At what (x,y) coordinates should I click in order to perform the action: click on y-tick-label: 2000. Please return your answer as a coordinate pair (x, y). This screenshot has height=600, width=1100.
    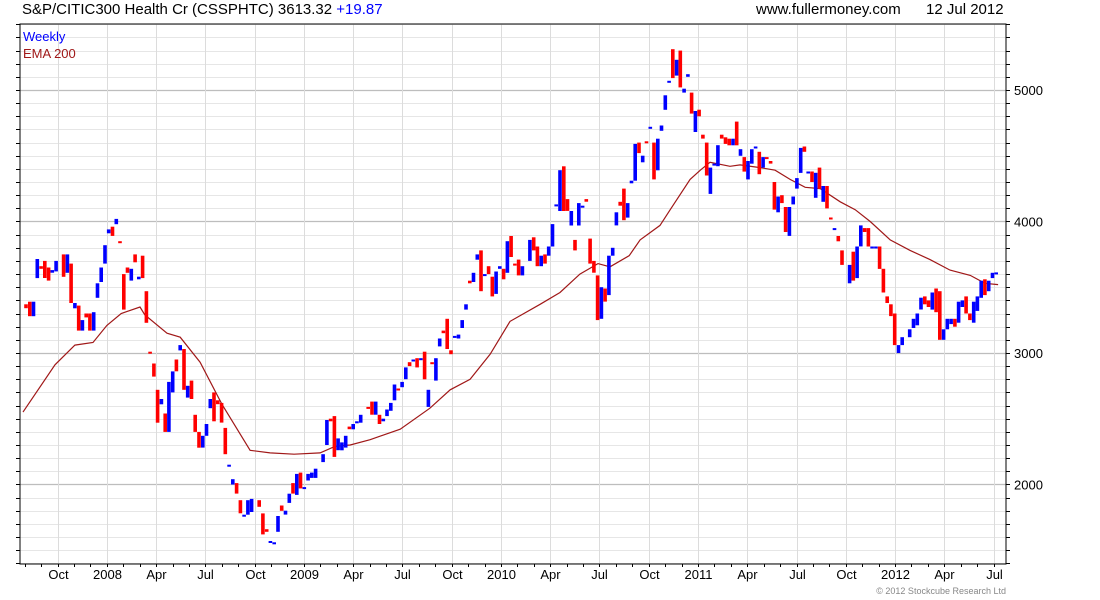
    Looking at the image, I should click on (1028, 484).